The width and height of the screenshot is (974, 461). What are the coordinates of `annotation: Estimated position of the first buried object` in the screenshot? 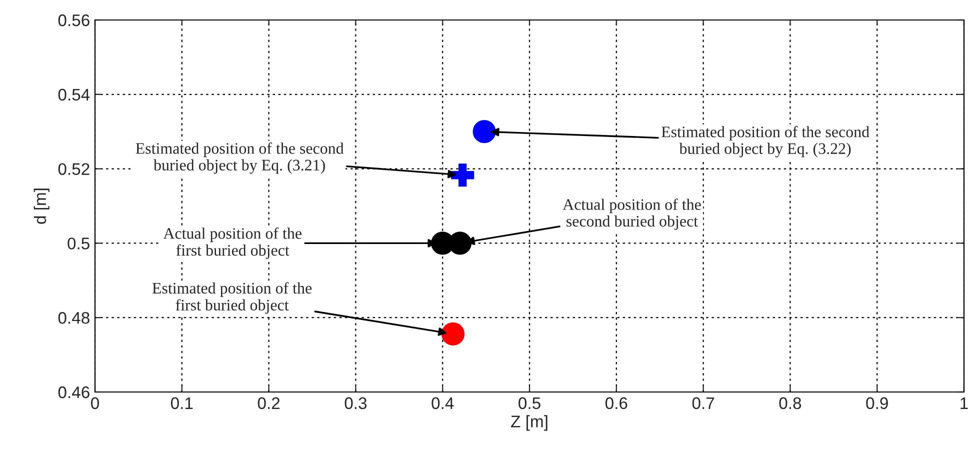 It's located at (232, 298).